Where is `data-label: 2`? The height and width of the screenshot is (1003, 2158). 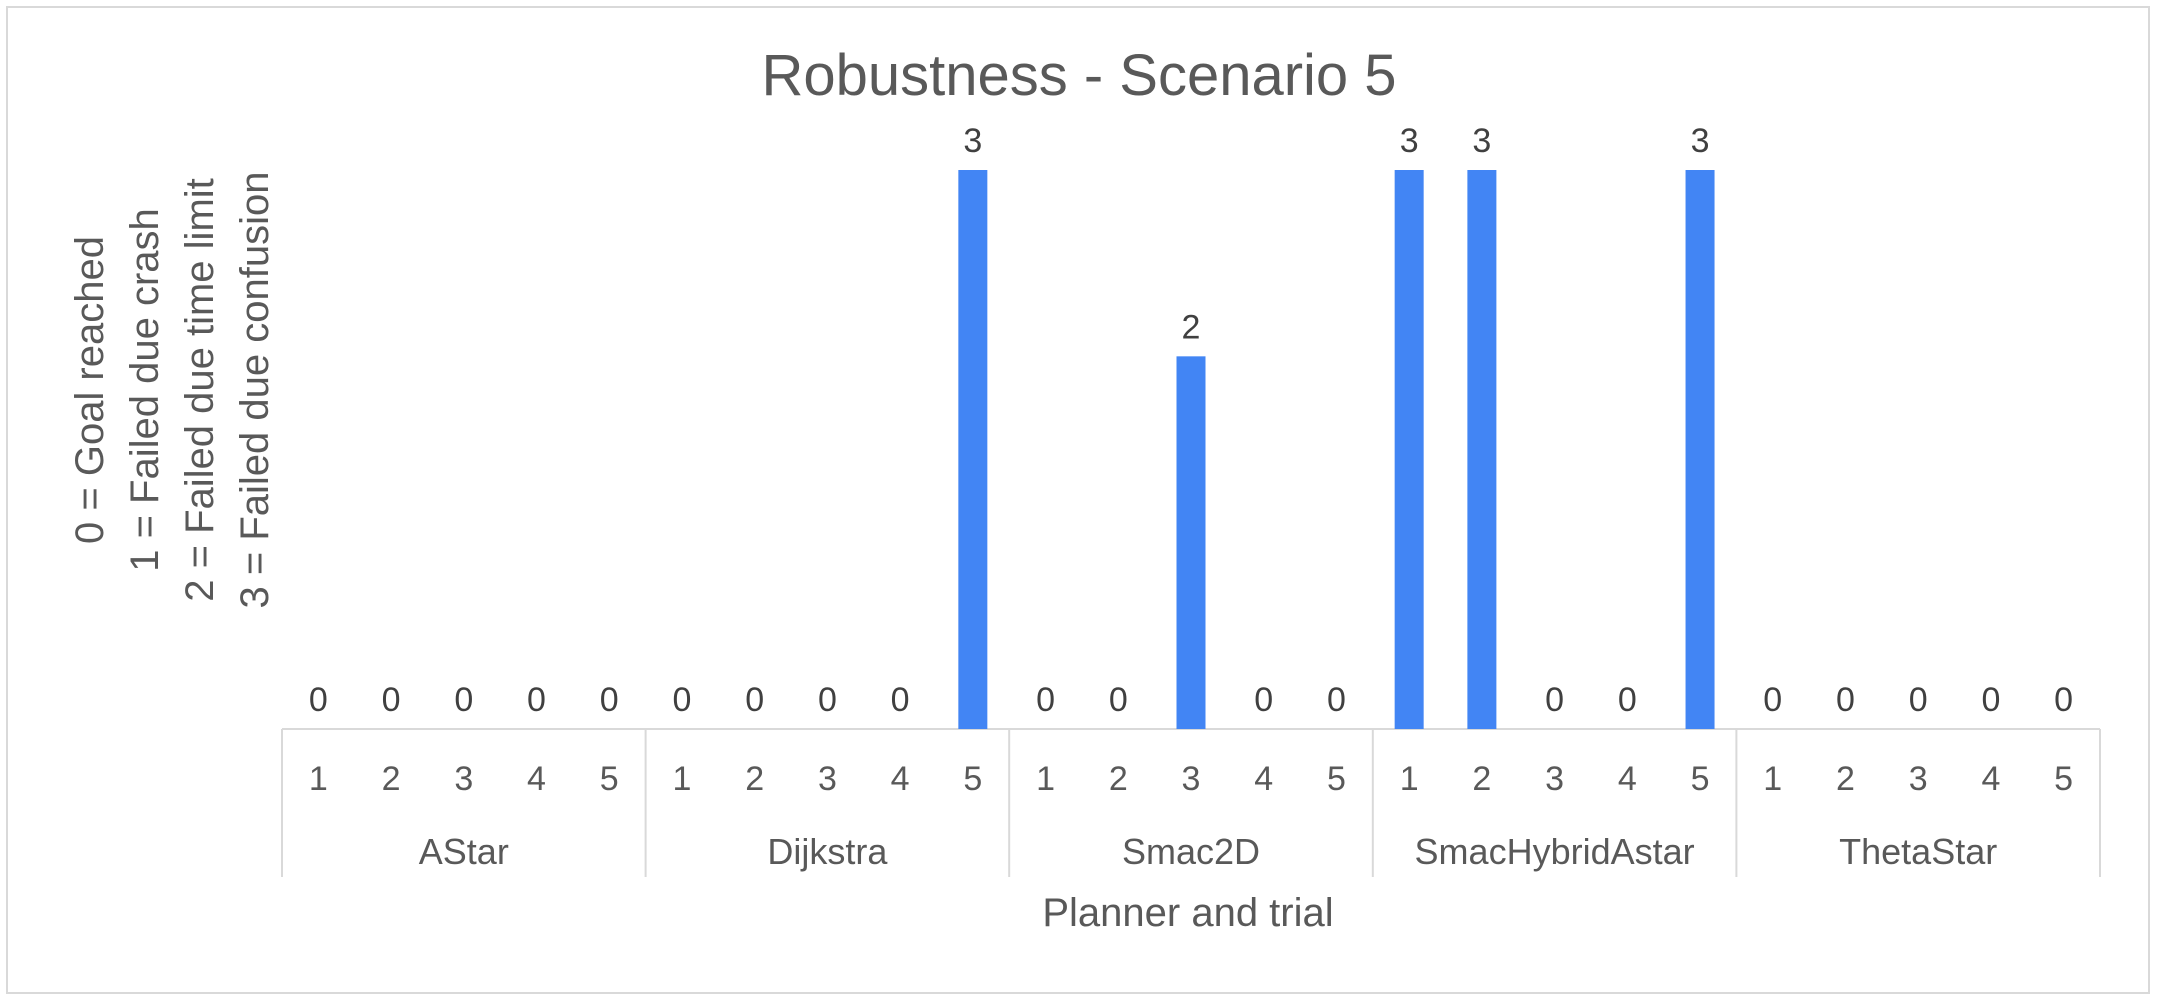 data-label: 2 is located at coordinates (1191, 327).